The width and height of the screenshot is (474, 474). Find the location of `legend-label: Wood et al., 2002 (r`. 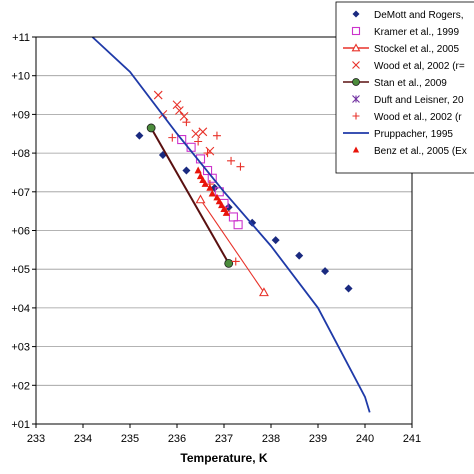

legend-label: Wood et al., 2002 (r is located at coordinates (418, 117).